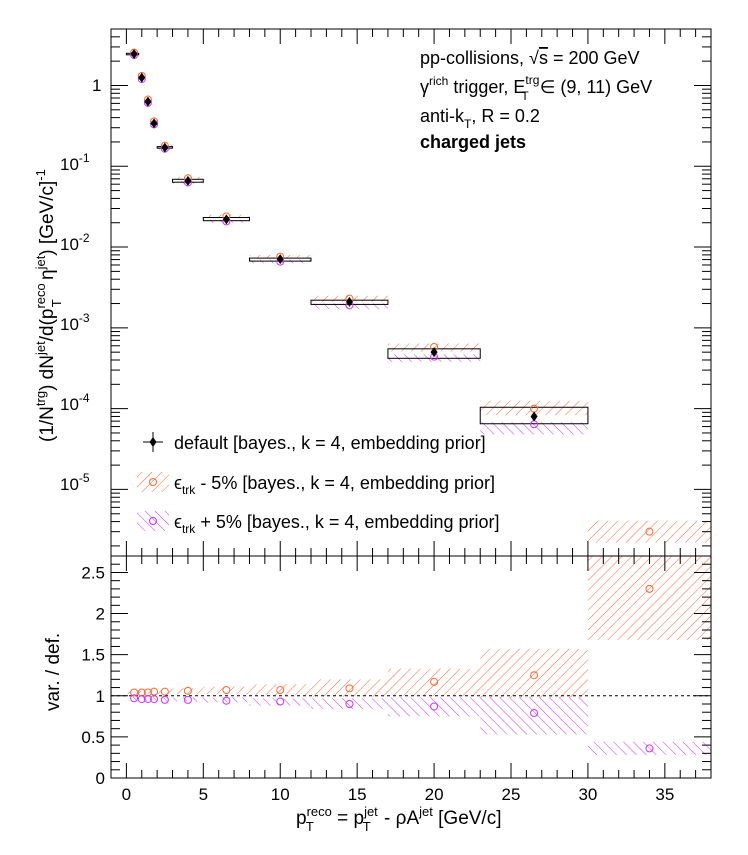  Describe the element at coordinates (664, 794) in the screenshot. I see `x-tick-label: 35` at that location.